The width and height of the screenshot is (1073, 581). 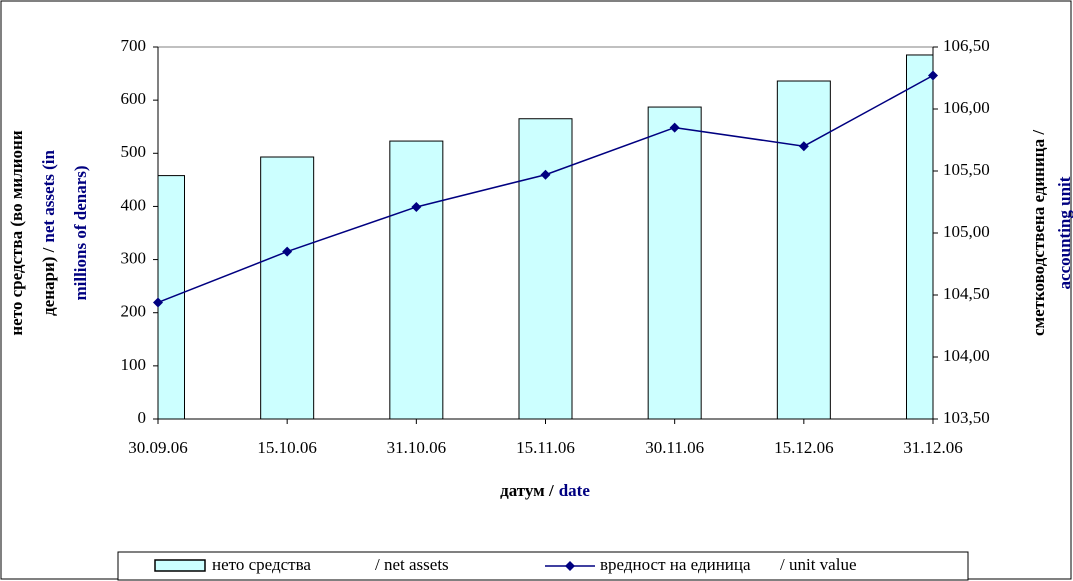 What do you see at coordinates (134, 364) in the screenshot?
I see `y-tick-label: 100` at bounding box center [134, 364].